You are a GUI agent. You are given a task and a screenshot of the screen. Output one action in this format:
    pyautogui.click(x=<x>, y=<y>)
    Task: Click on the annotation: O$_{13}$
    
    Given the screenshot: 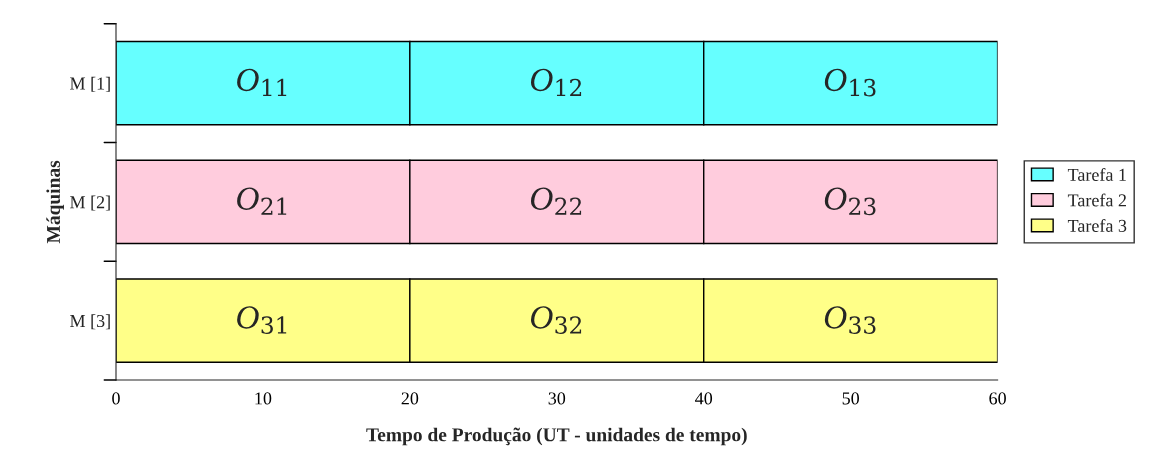 What is the action you would take?
    pyautogui.click(x=850, y=82)
    